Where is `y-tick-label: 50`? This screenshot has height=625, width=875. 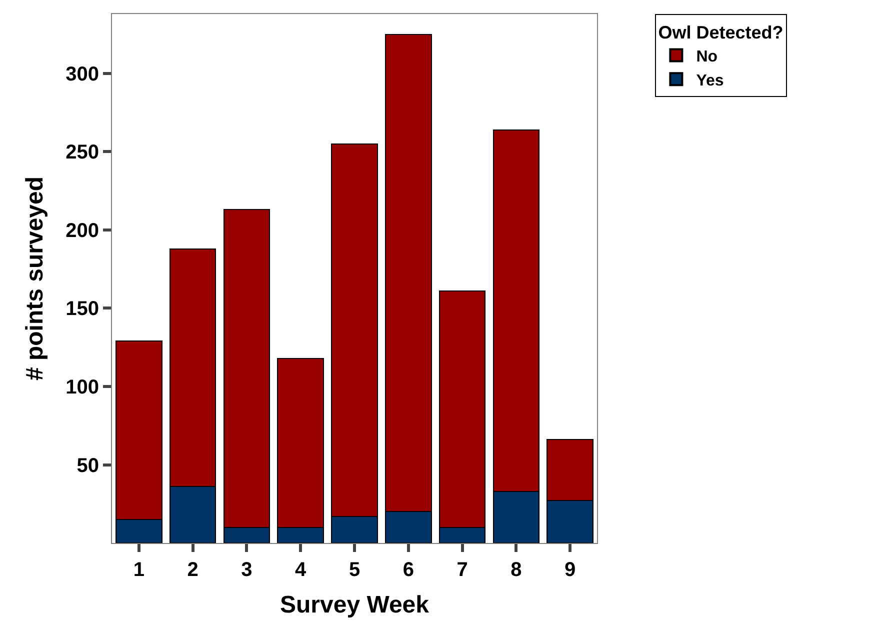 y-tick-label: 50 is located at coordinates (87, 465).